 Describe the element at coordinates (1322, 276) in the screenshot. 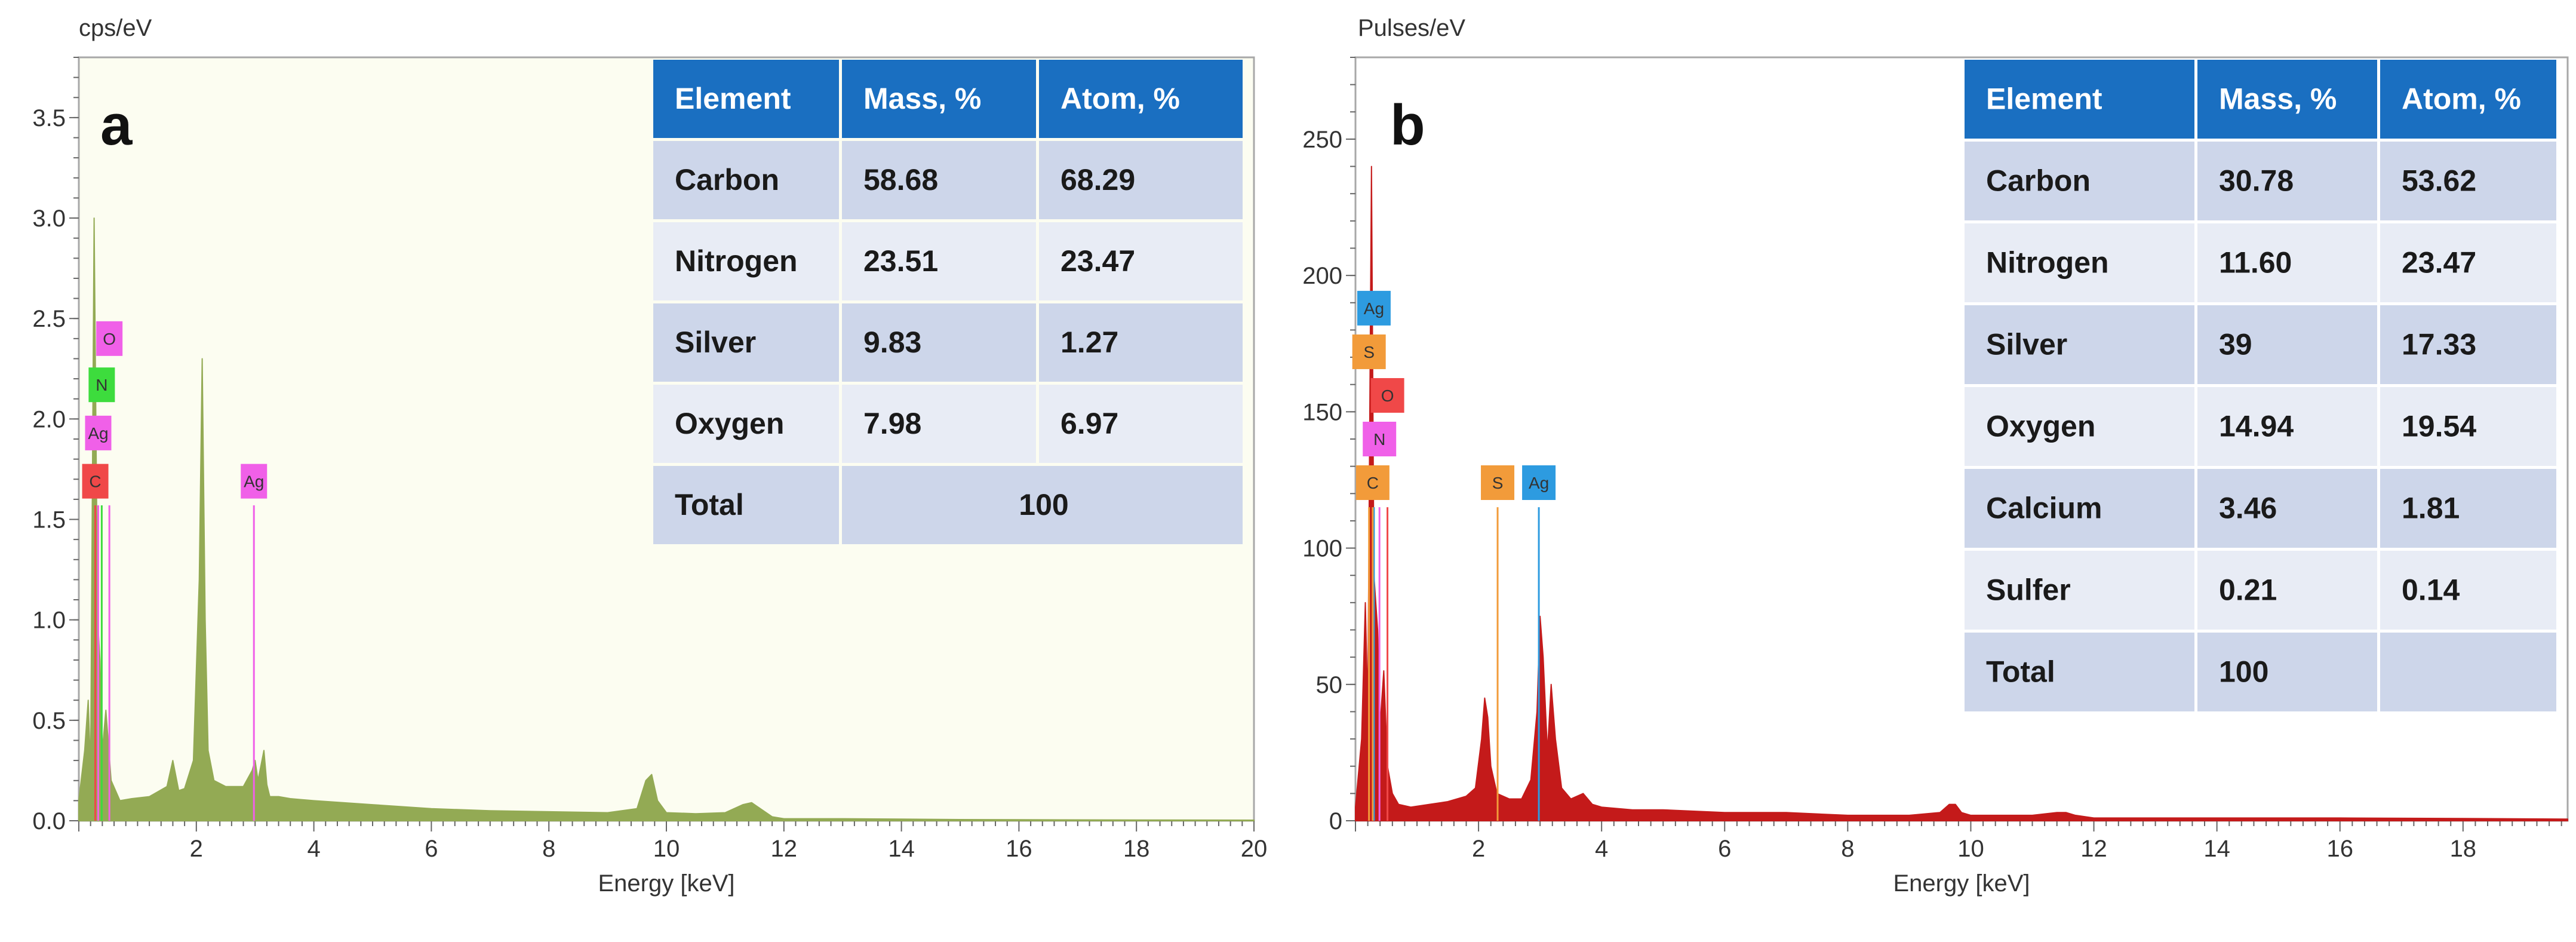

I see `y-tick-label: 200` at that location.